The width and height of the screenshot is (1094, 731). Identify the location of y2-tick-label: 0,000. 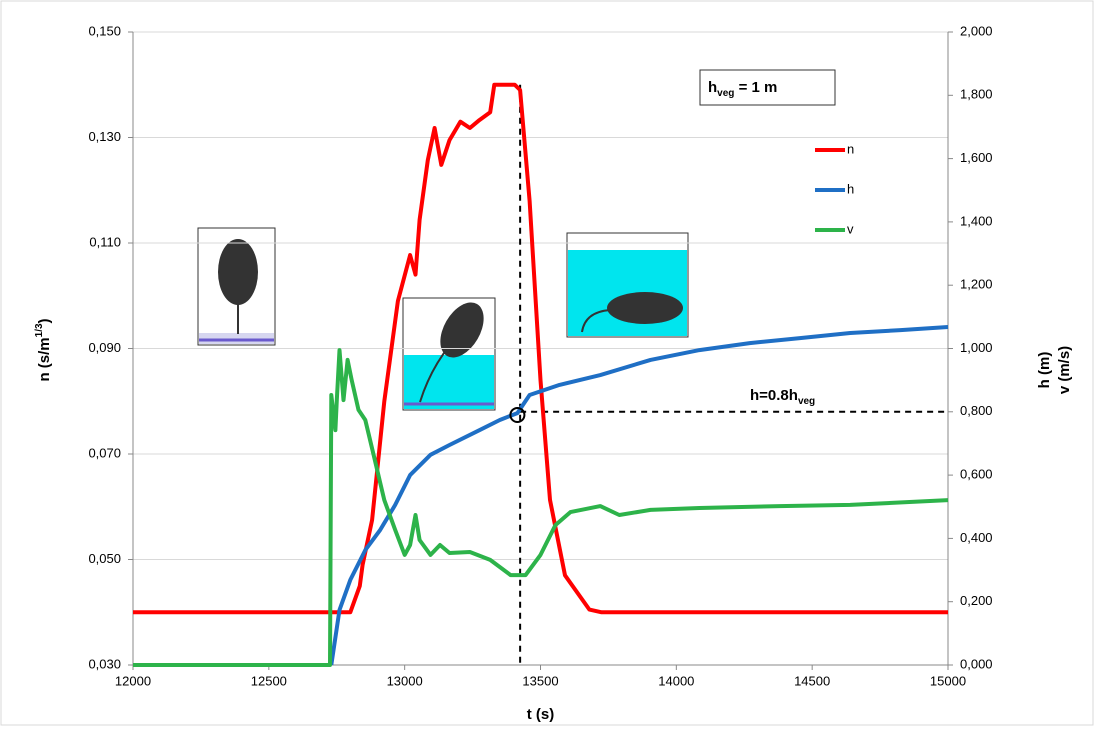
(976, 663).